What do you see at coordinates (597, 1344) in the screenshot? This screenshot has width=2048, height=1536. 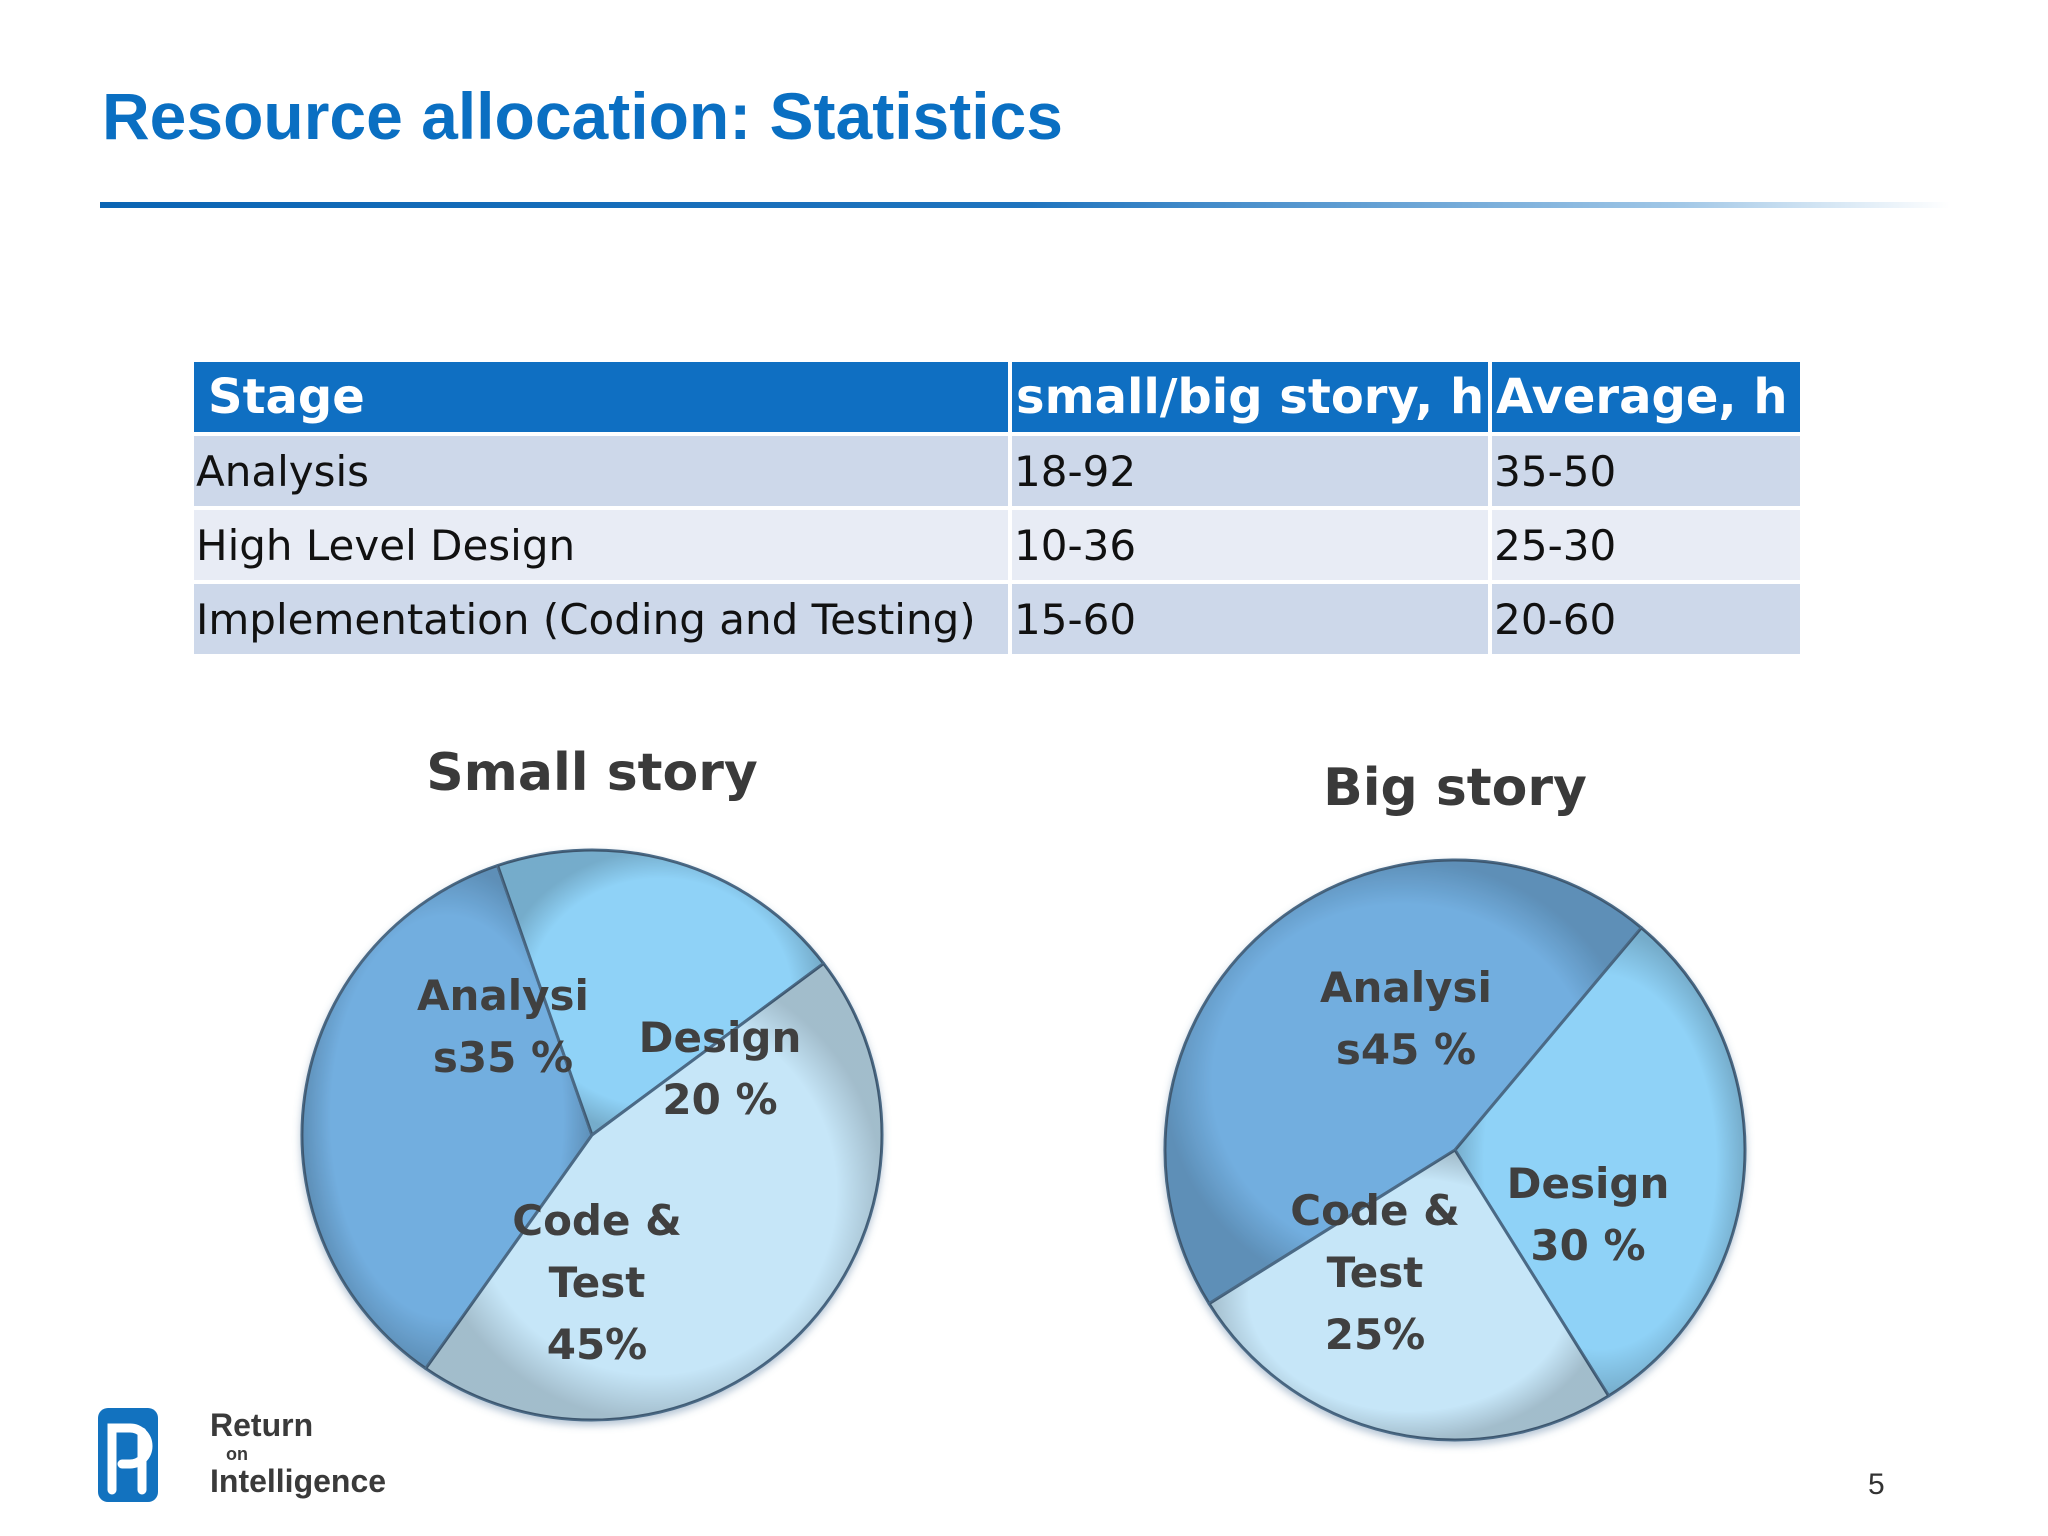 I see `slice-label-line: 45%` at bounding box center [597, 1344].